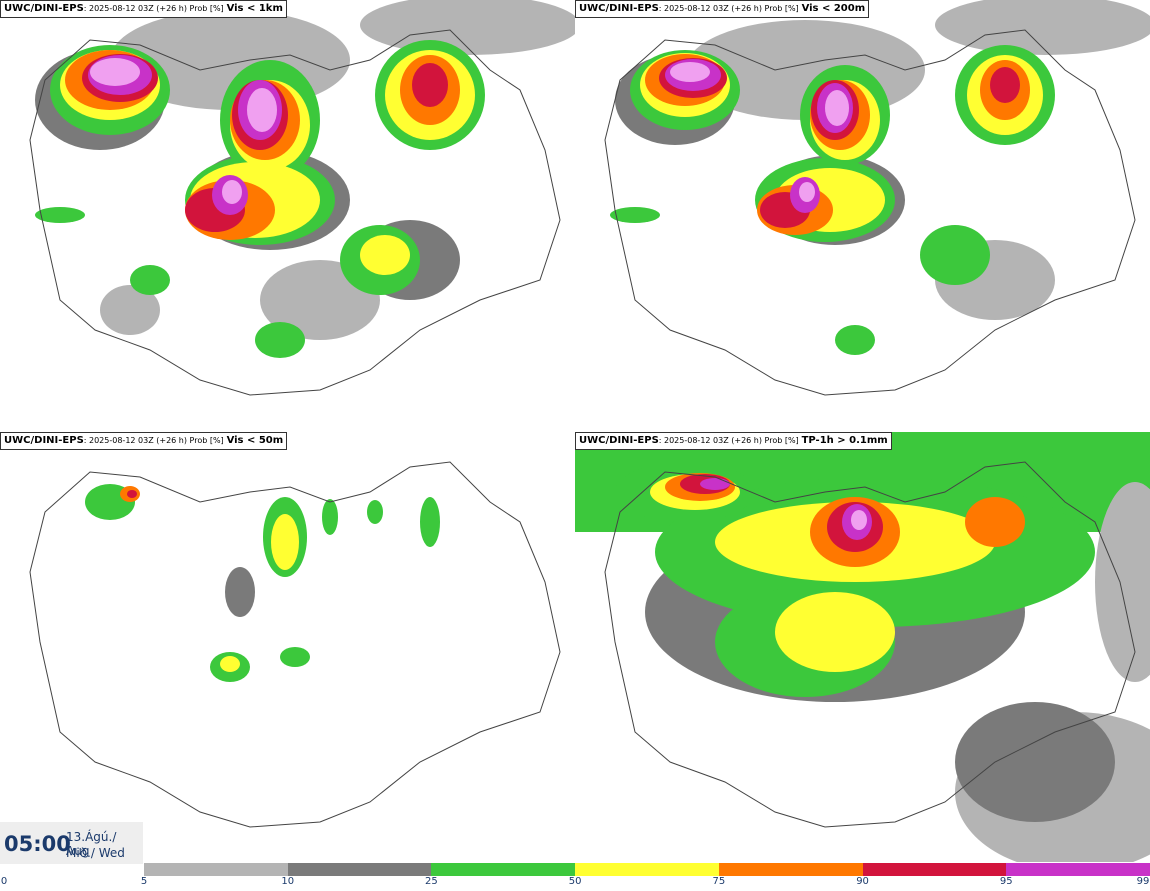 The image size is (1150, 891). I want to click on colorbar-tick-label: 10, so click(288, 881).